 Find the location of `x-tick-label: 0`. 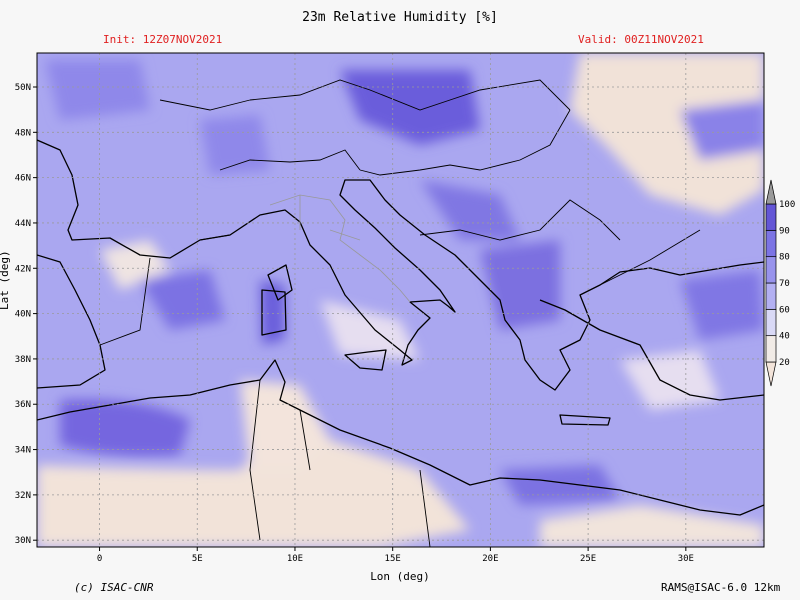

x-tick-label: 0 is located at coordinates (99, 559).